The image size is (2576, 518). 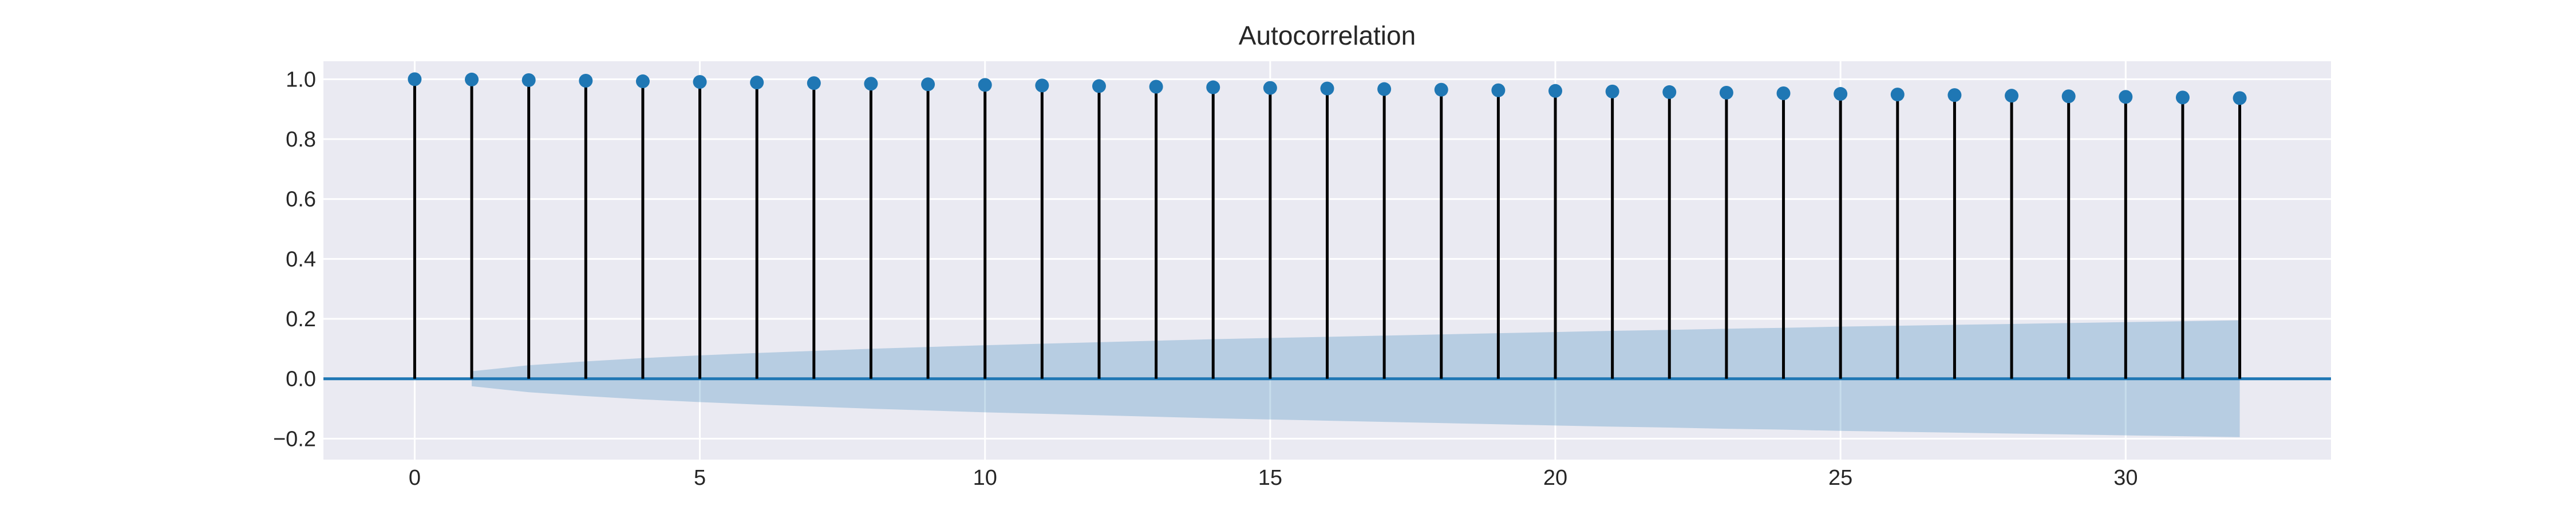 What do you see at coordinates (1270, 478) in the screenshot?
I see `x-tick-label: 15` at bounding box center [1270, 478].